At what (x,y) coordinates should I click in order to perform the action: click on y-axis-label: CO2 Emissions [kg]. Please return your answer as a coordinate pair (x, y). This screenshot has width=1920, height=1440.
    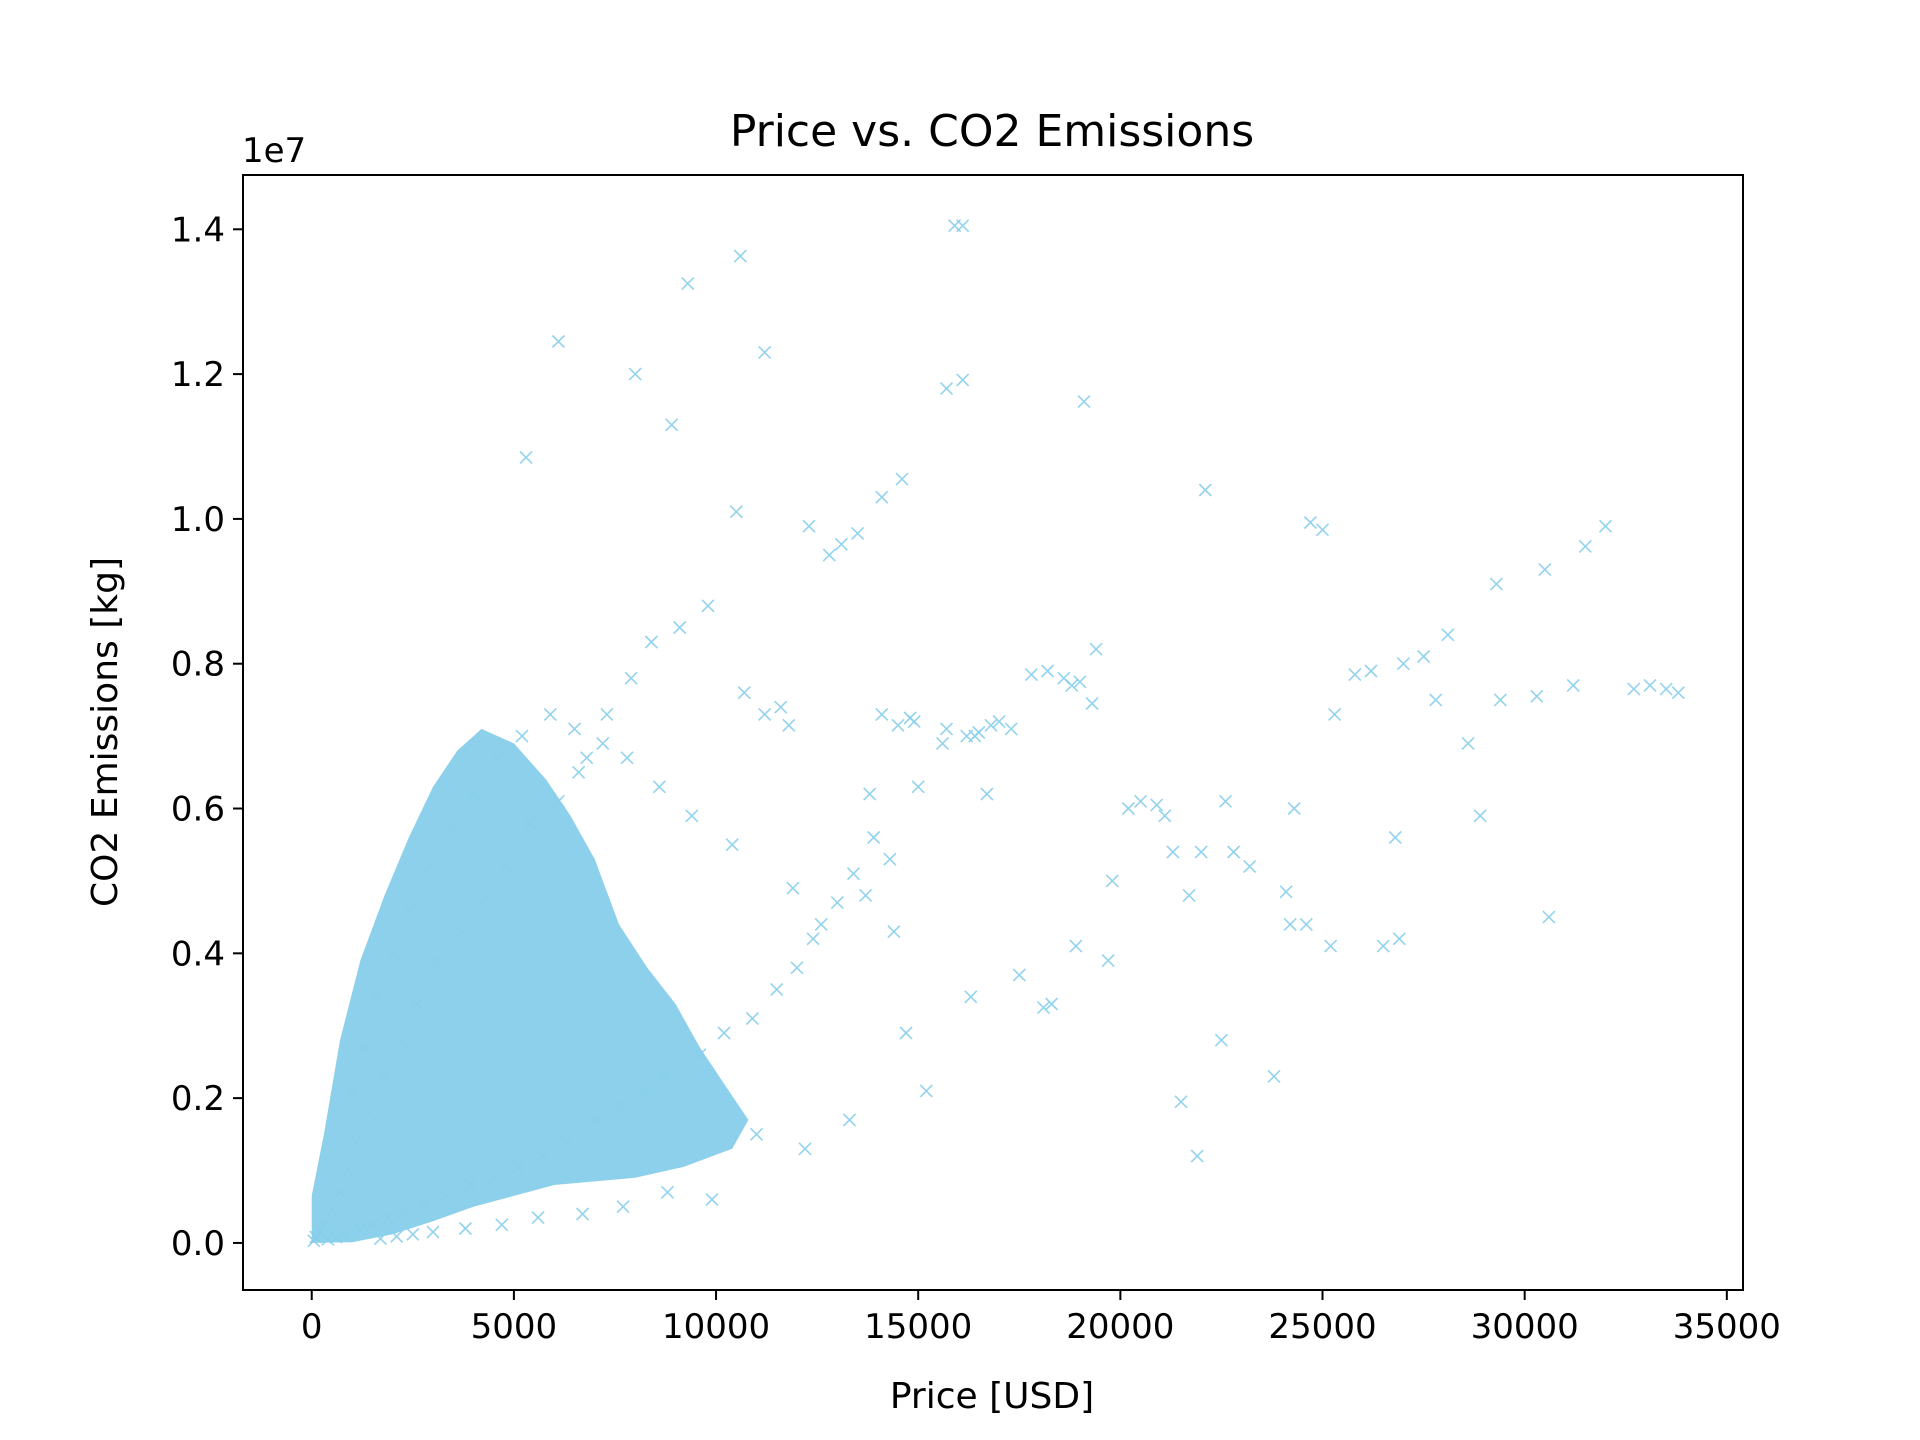
    Looking at the image, I should click on (105, 732).